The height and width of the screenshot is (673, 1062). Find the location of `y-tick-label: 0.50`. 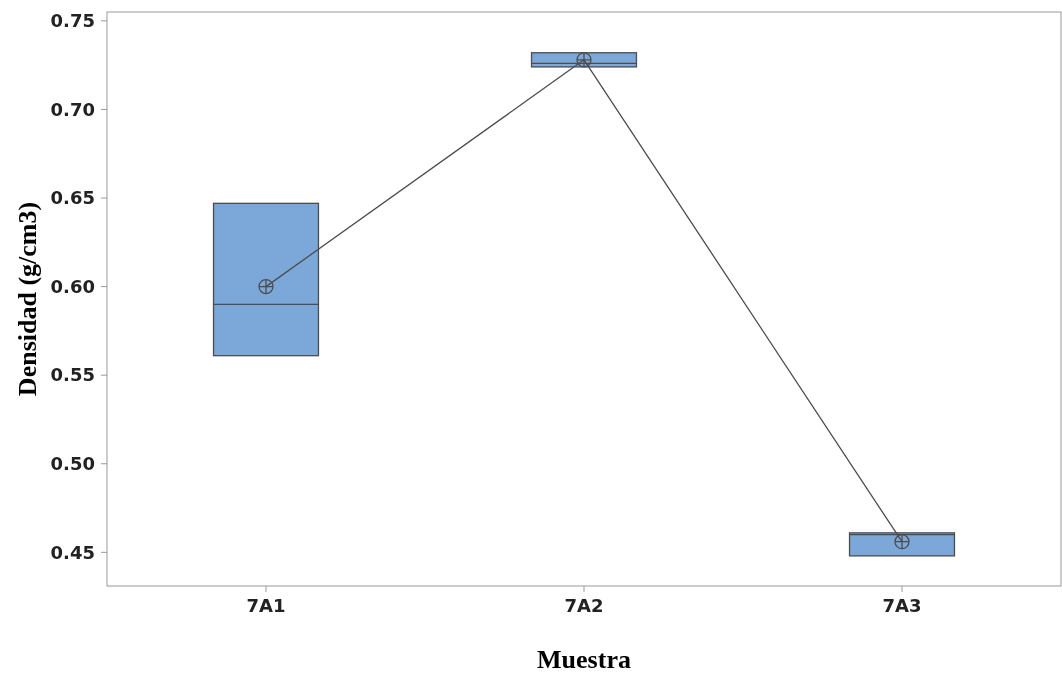

y-tick-label: 0.50 is located at coordinates (72, 464).